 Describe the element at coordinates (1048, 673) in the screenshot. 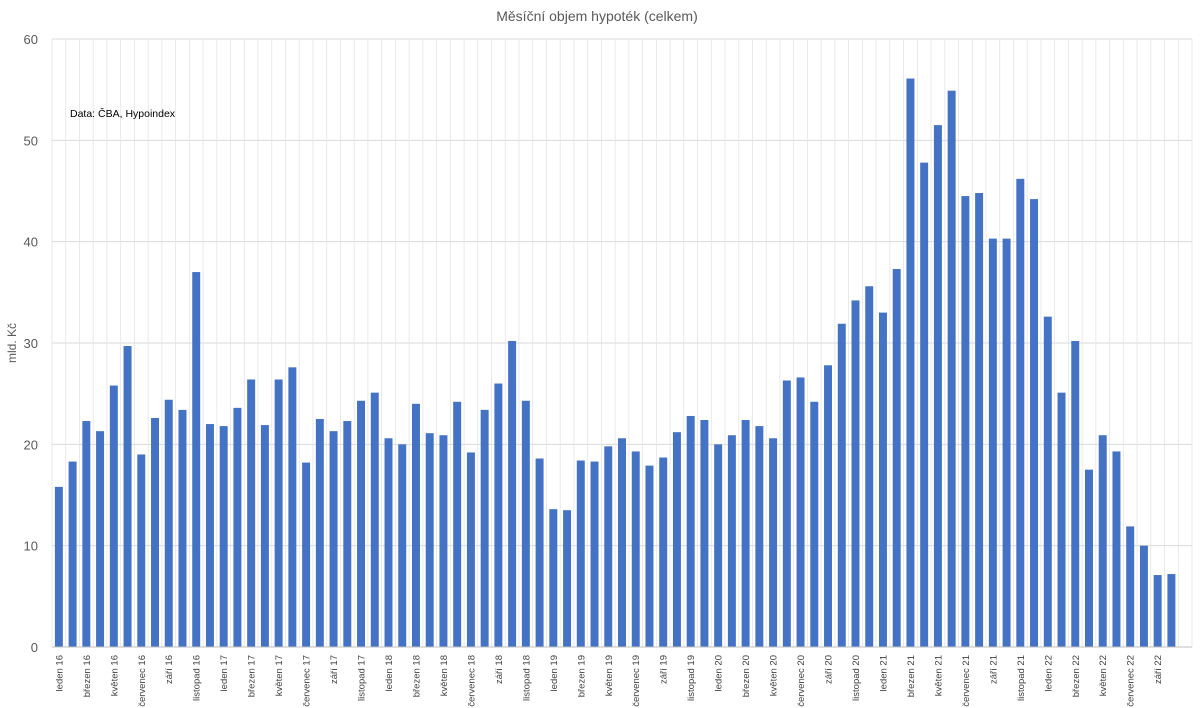

I see `x-tick-label: leden 22` at that location.